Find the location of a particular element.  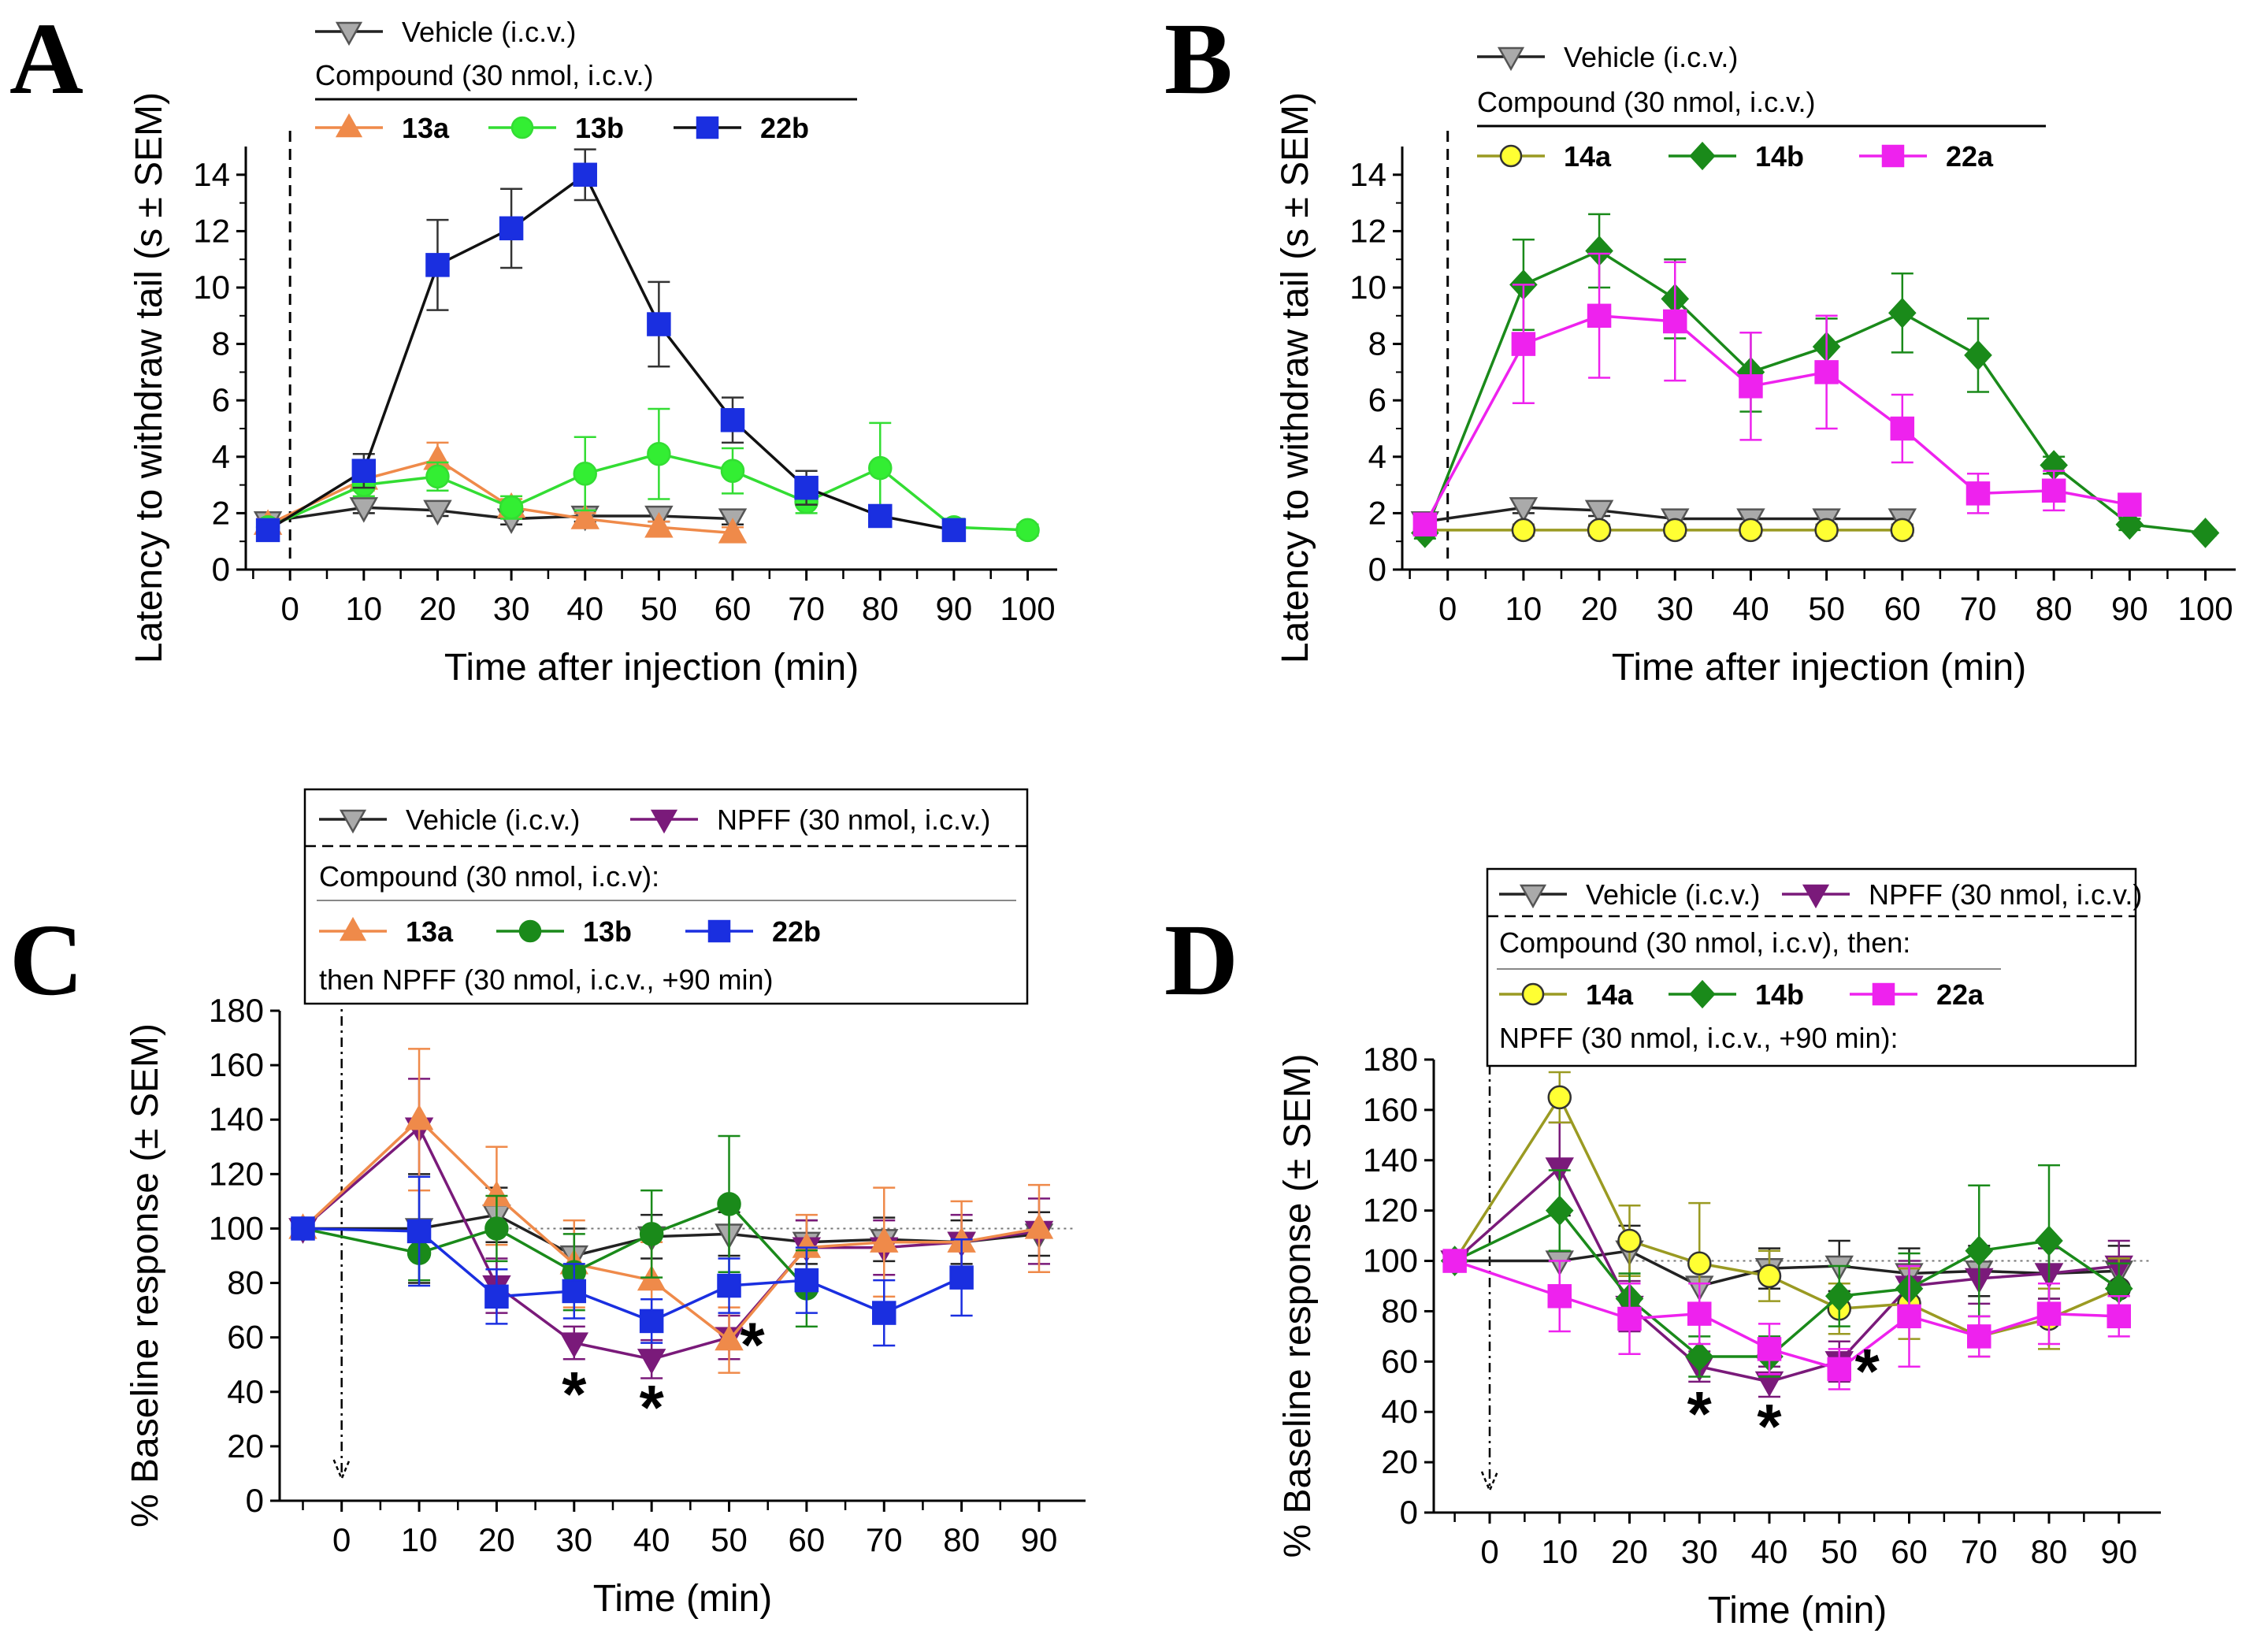

x-axis-title: Time after injection (min) is located at coordinates (651, 668).